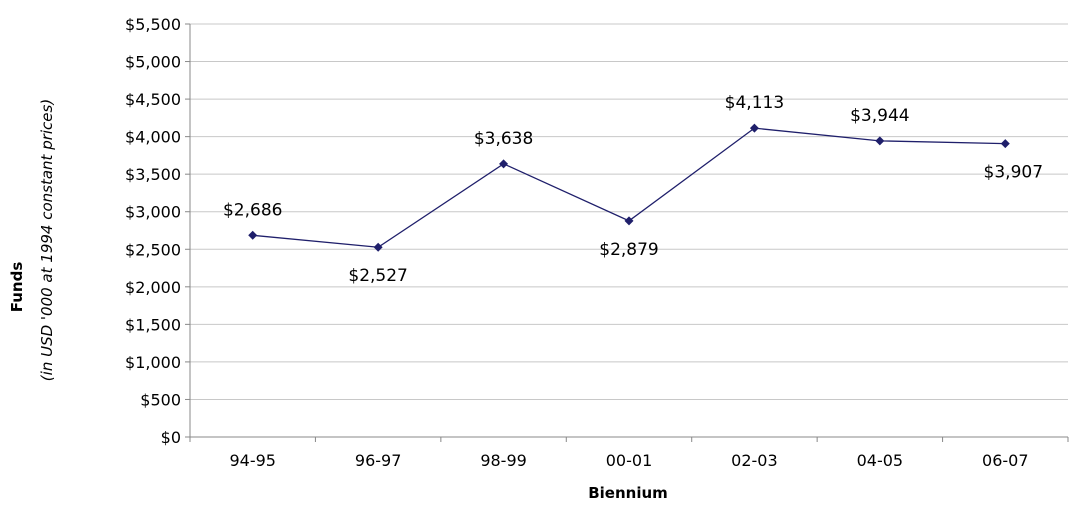 Image resolution: width=1076 pixels, height=507 pixels. I want to click on data-label: $3,944, so click(879, 116).